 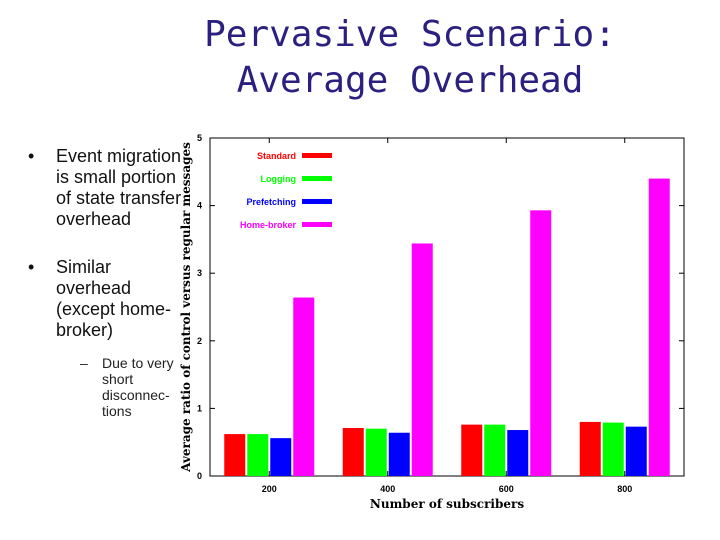 I want to click on y-tick-label: 4, so click(x=199, y=206).